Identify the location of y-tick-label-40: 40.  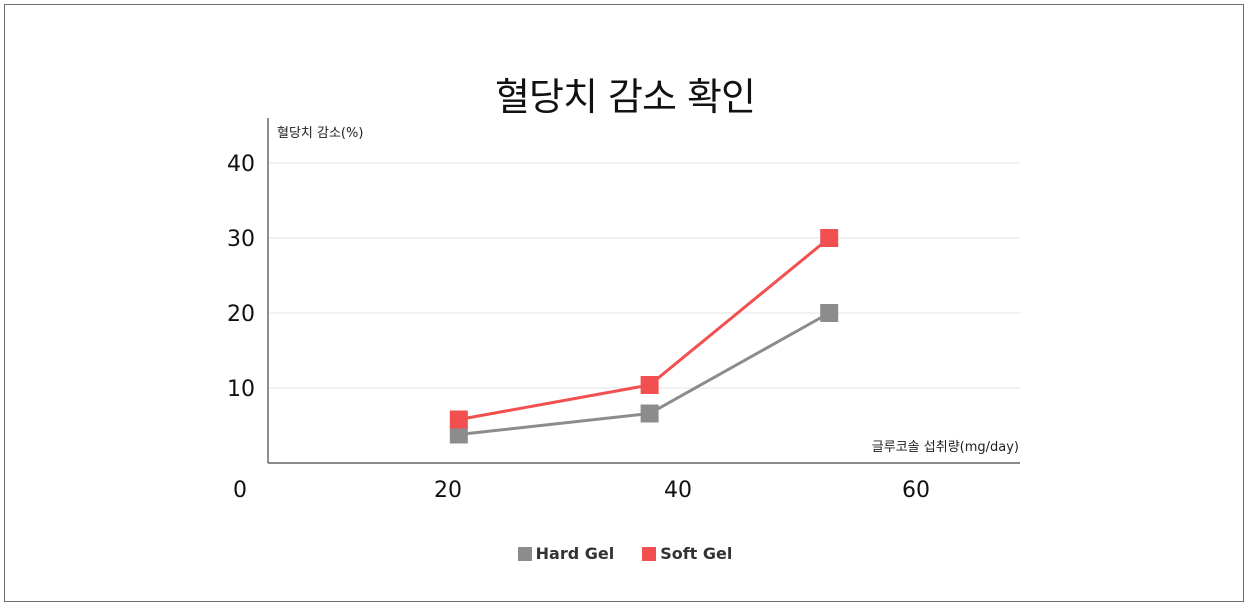
(241, 164).